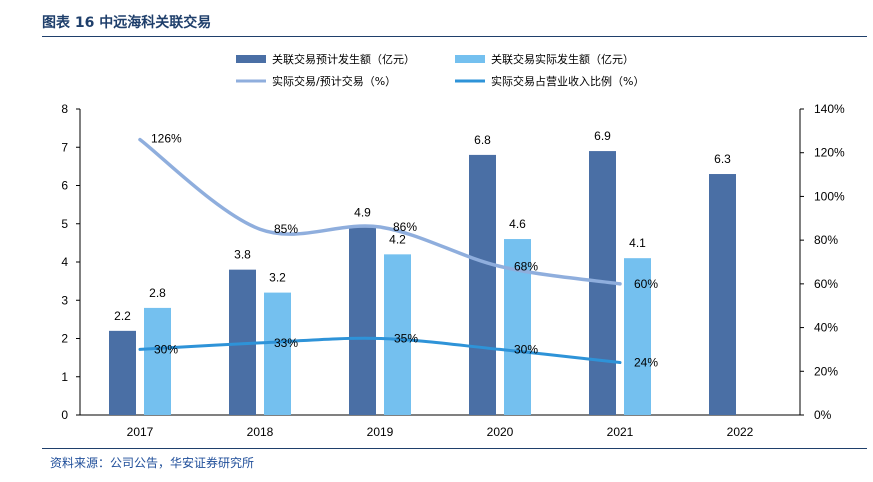  What do you see at coordinates (286, 343) in the screenshot?
I see `line-value-label: 33%` at bounding box center [286, 343].